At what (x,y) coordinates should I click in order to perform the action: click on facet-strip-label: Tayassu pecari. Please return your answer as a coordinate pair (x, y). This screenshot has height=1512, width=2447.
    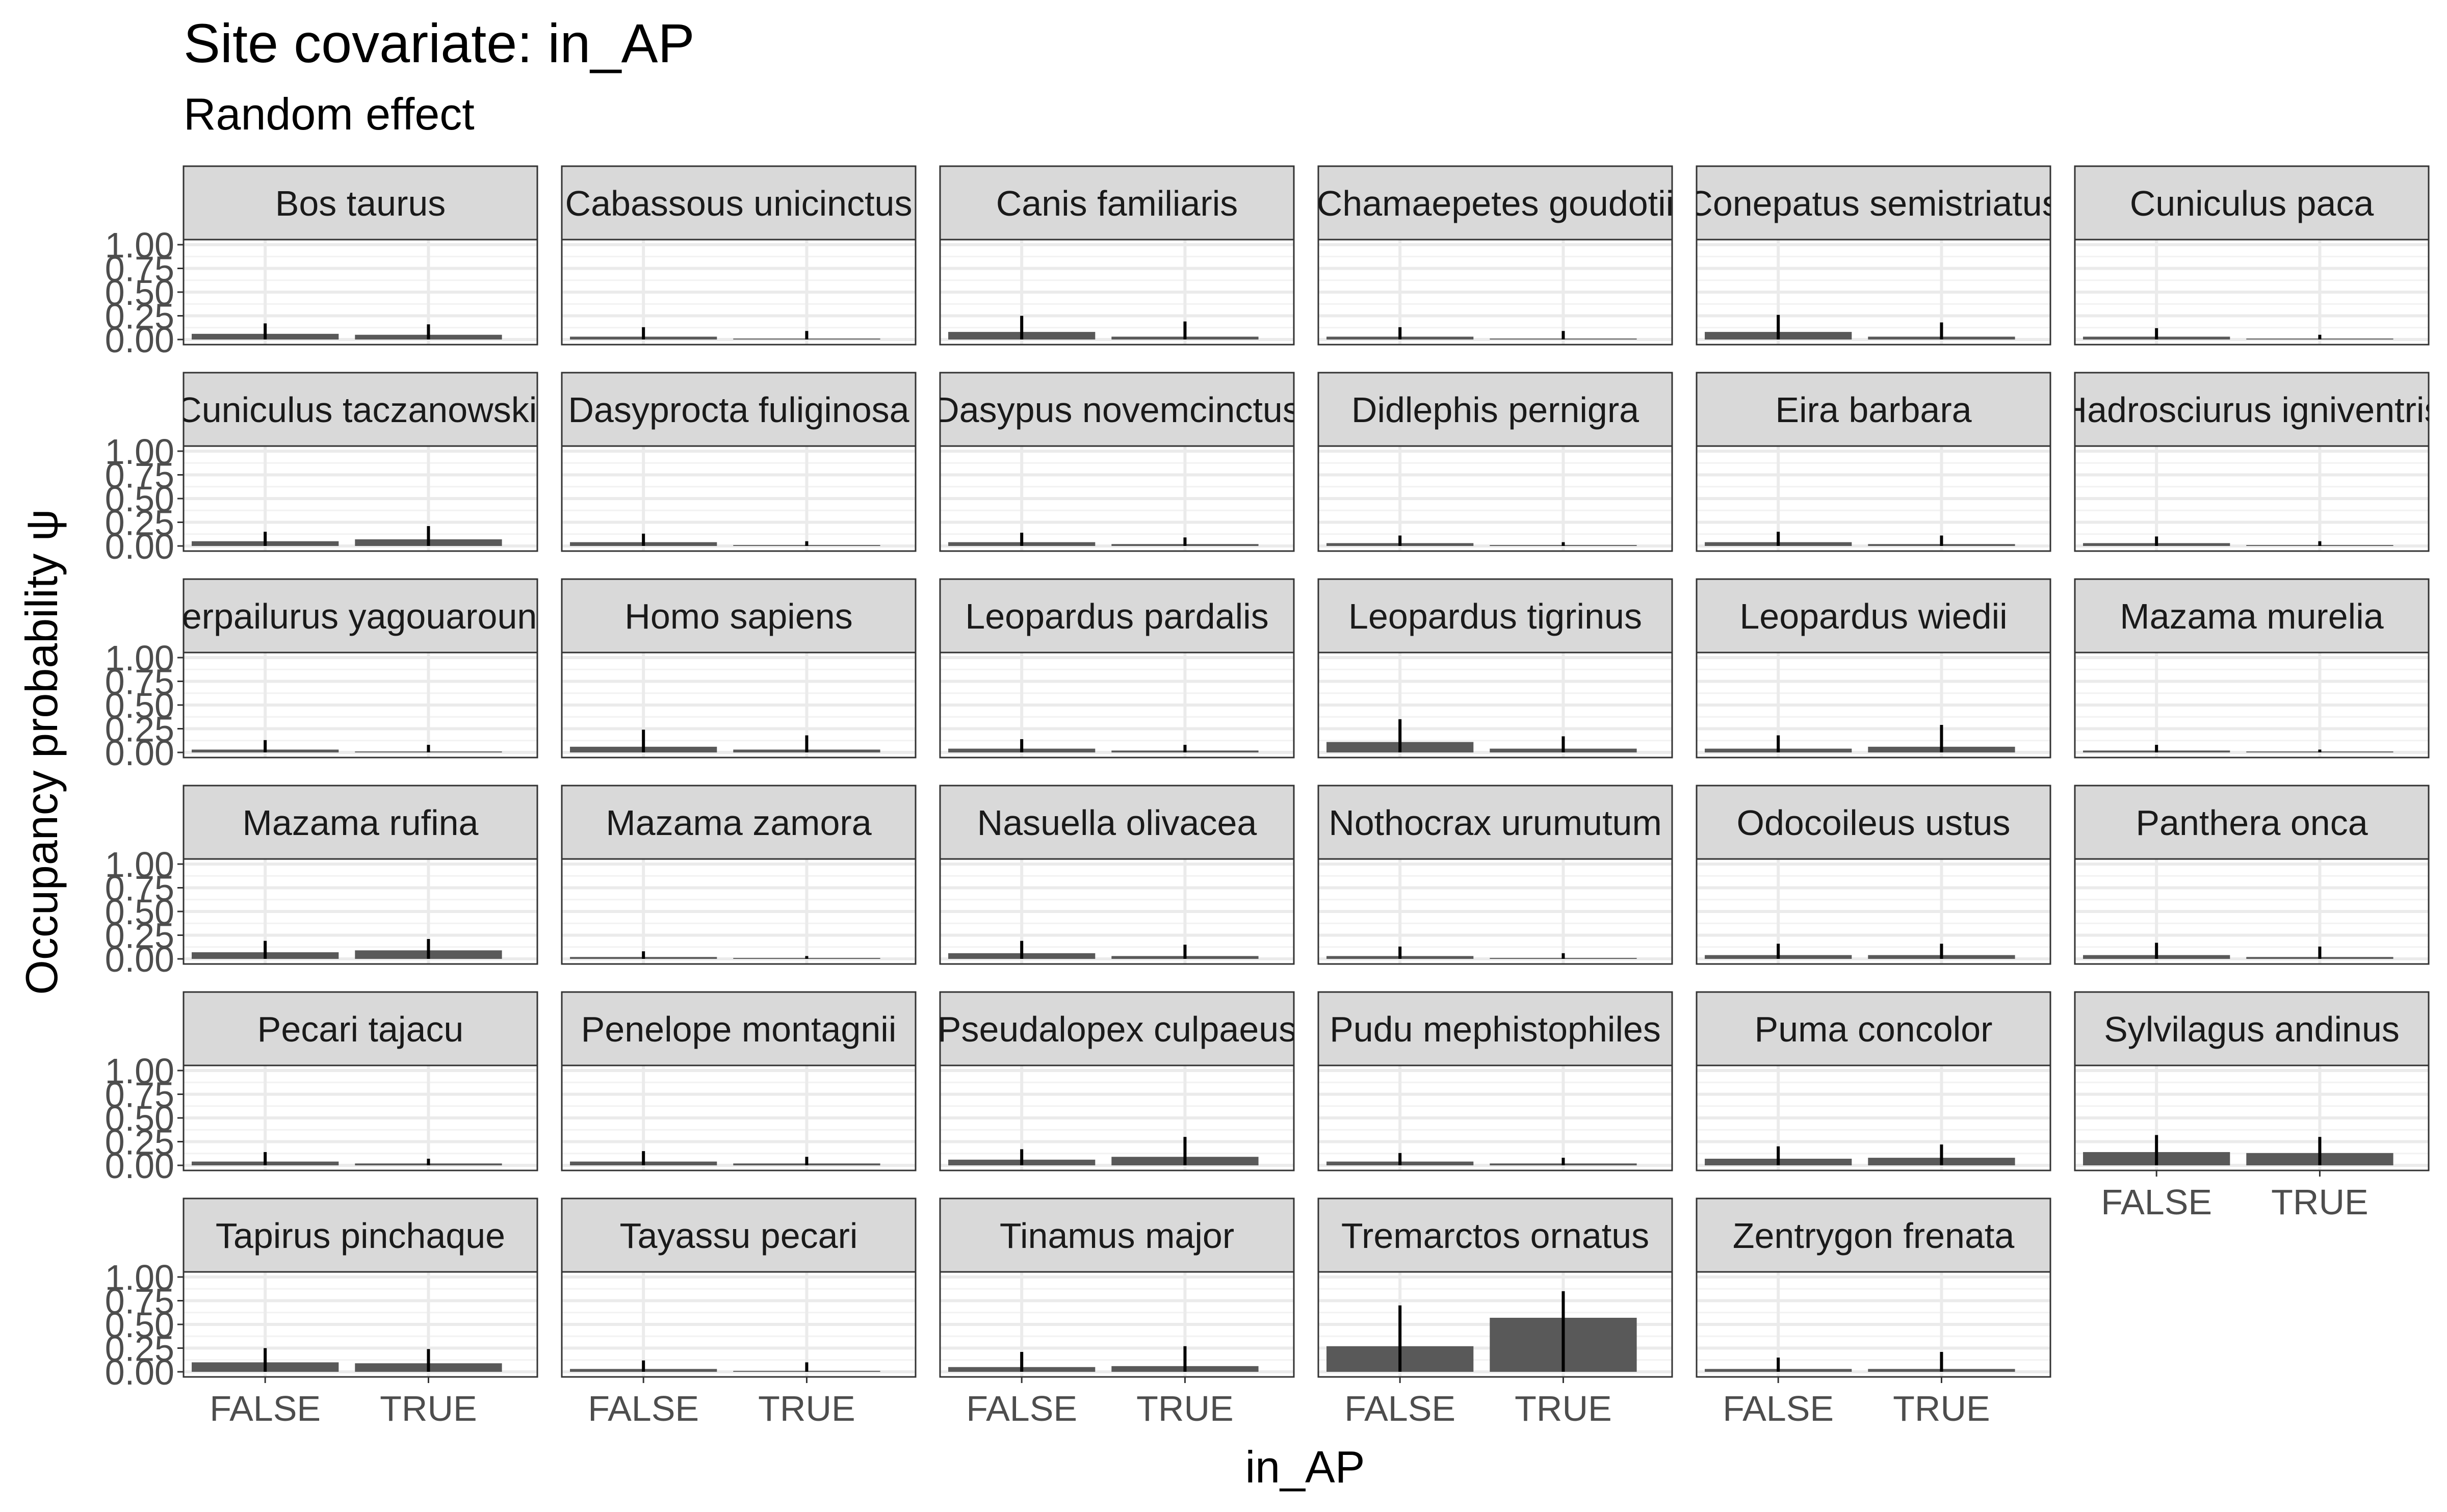
    Looking at the image, I should click on (739, 1236).